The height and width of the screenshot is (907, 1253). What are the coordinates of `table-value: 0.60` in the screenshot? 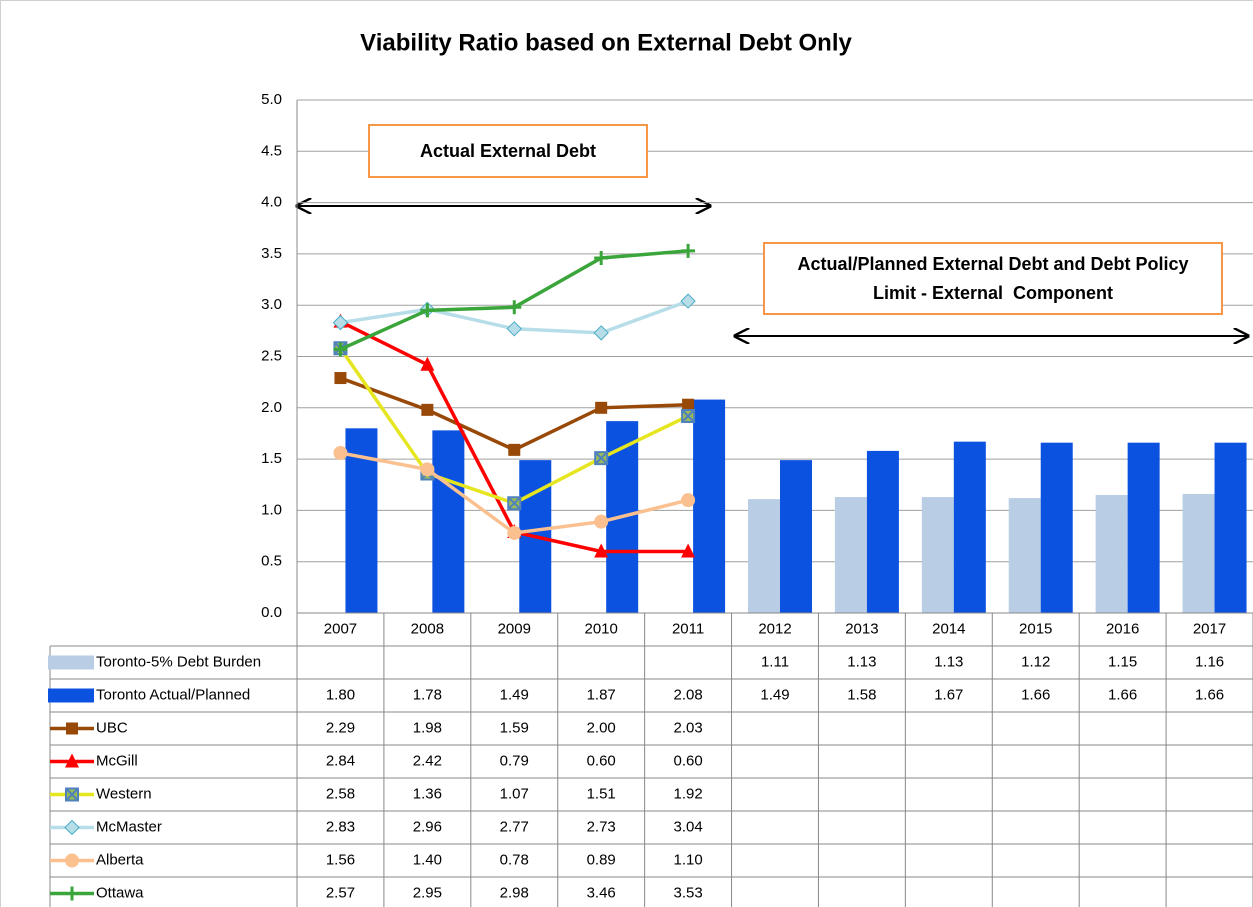 It's located at (601, 760).